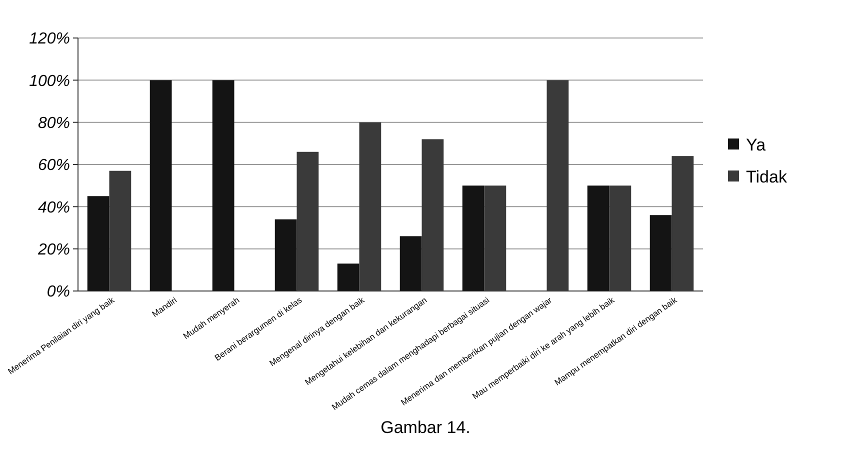 The image size is (851, 449). I want to click on legend-label: Ya, so click(756, 144).